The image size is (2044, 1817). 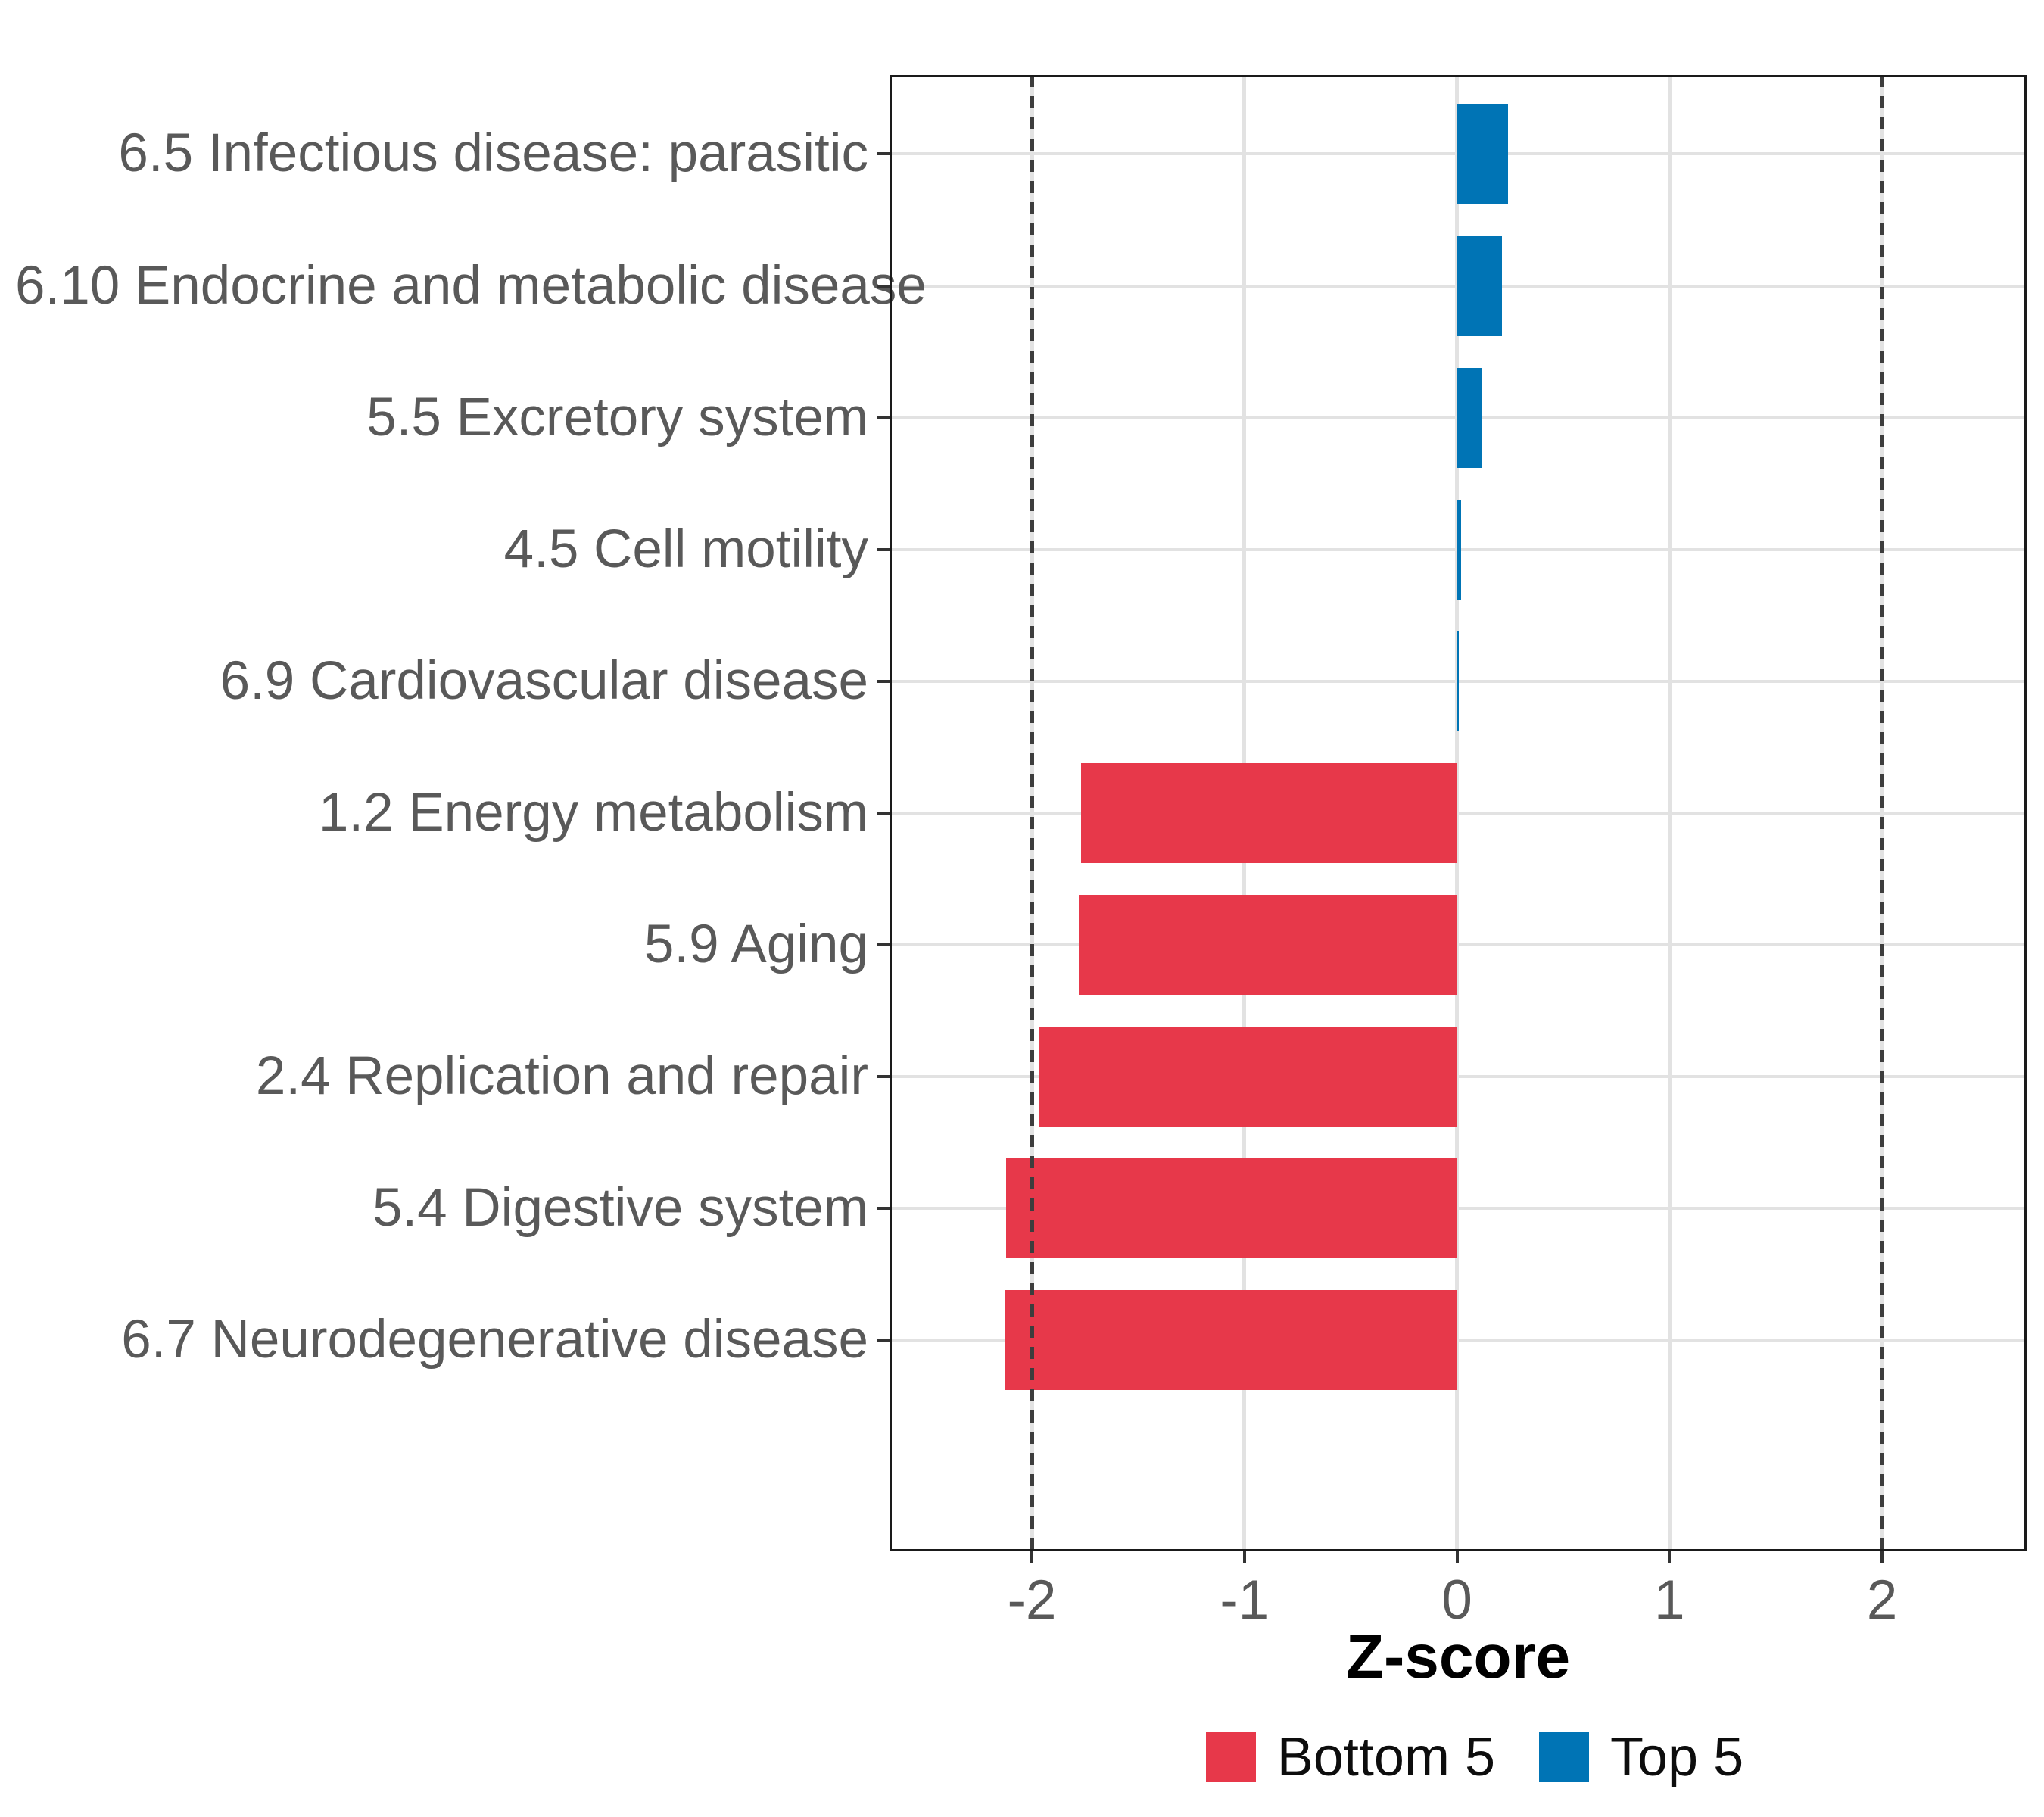 What do you see at coordinates (1677, 1757) in the screenshot?
I see `legend-label-top5: Top 5` at bounding box center [1677, 1757].